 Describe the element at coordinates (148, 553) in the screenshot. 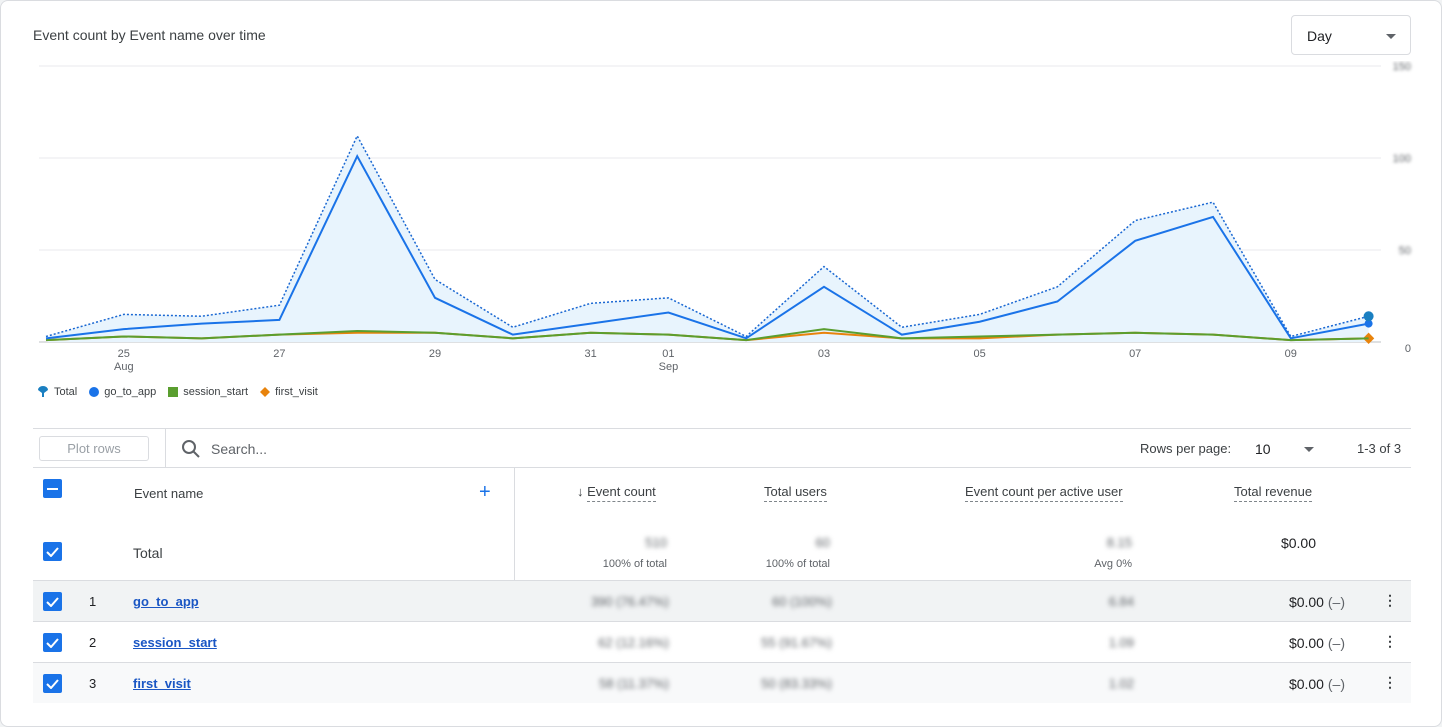

I see `total-label: Total` at that location.